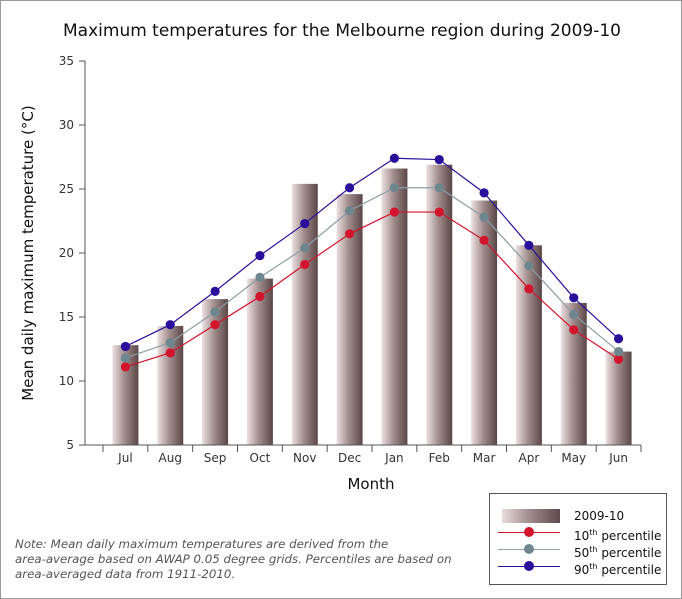 This screenshot has height=599, width=682. Describe the element at coordinates (599, 516) in the screenshot. I see `legend-label-bar: 2009-10` at that location.